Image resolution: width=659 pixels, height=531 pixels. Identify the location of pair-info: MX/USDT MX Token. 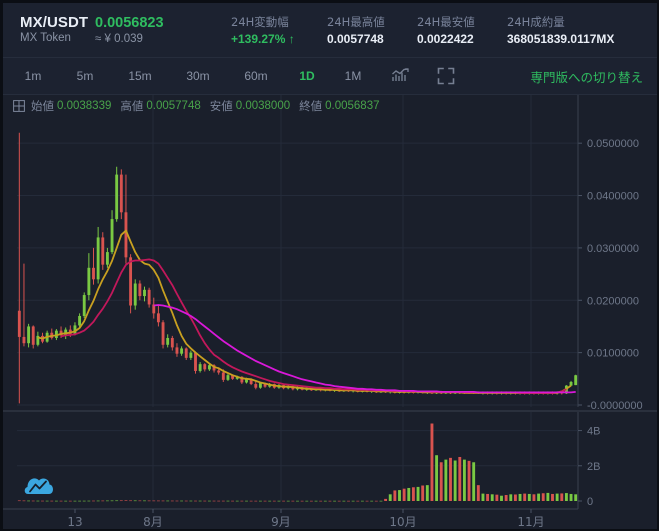
(45, 30).